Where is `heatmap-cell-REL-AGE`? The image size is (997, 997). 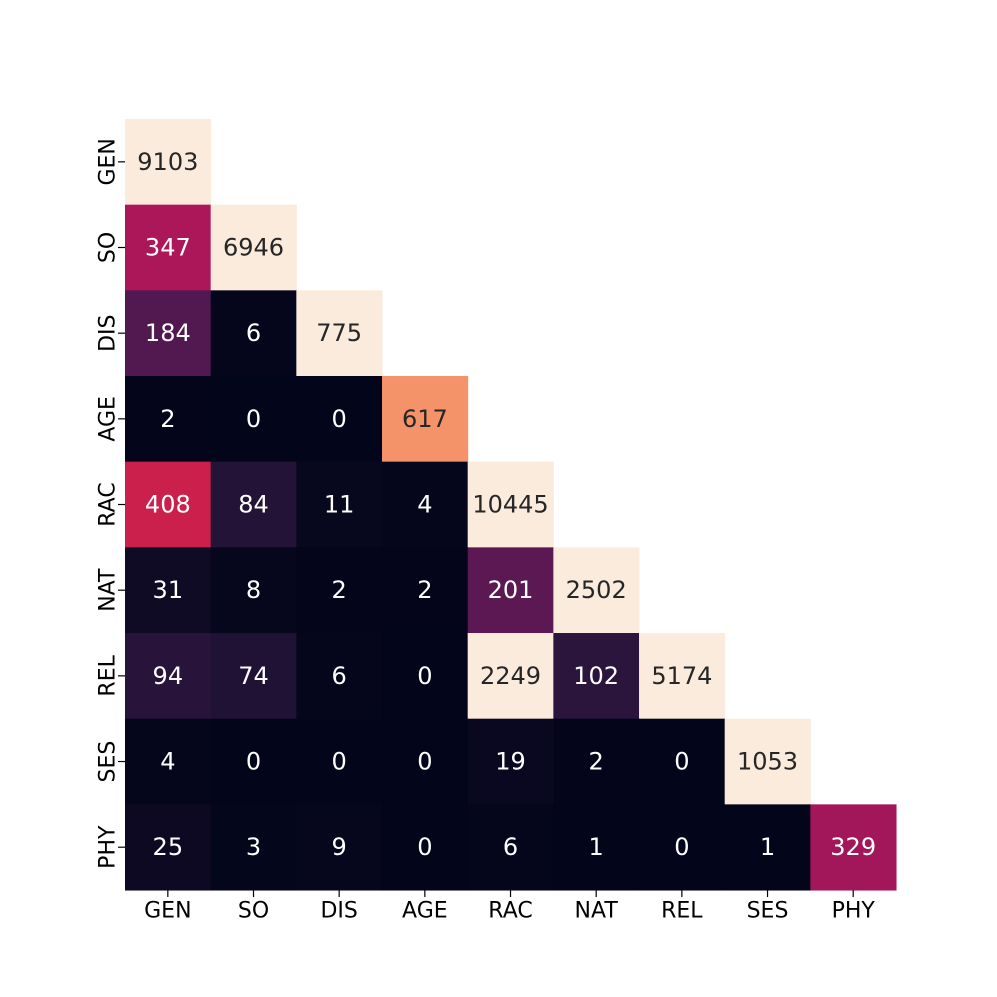 heatmap-cell-REL-AGE is located at coordinates (425, 676).